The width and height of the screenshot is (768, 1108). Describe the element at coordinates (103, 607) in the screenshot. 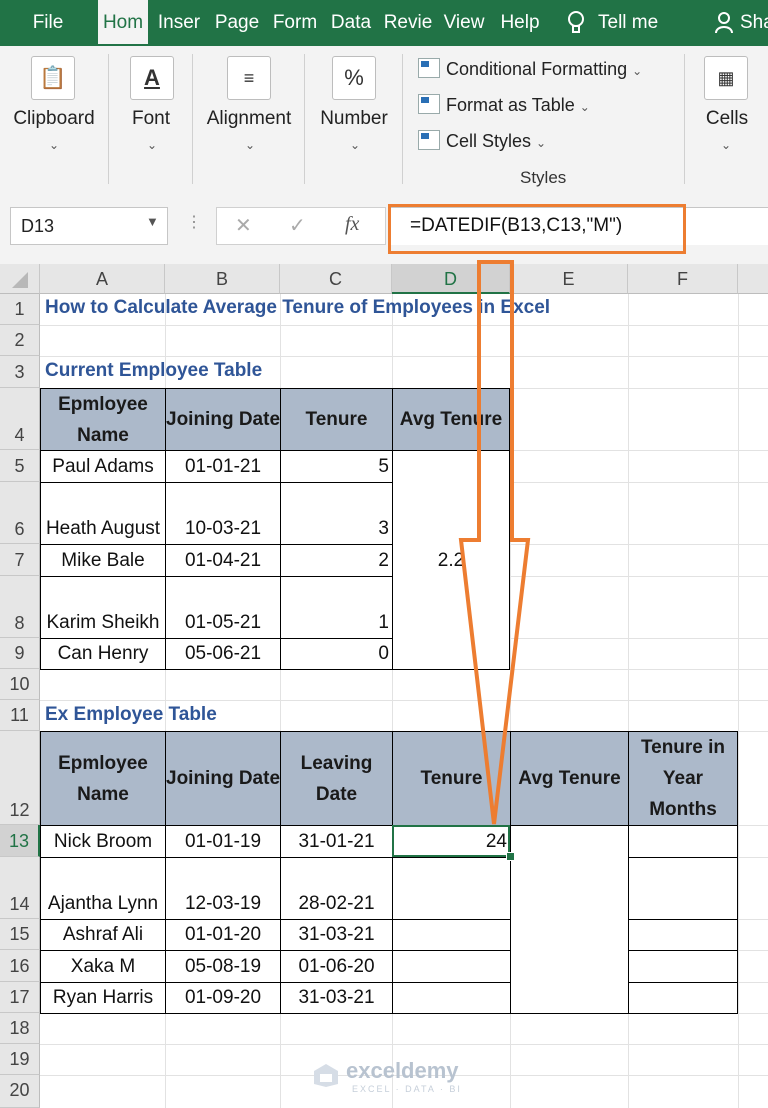

I see `table-cell: Karim Sheikh` at that location.